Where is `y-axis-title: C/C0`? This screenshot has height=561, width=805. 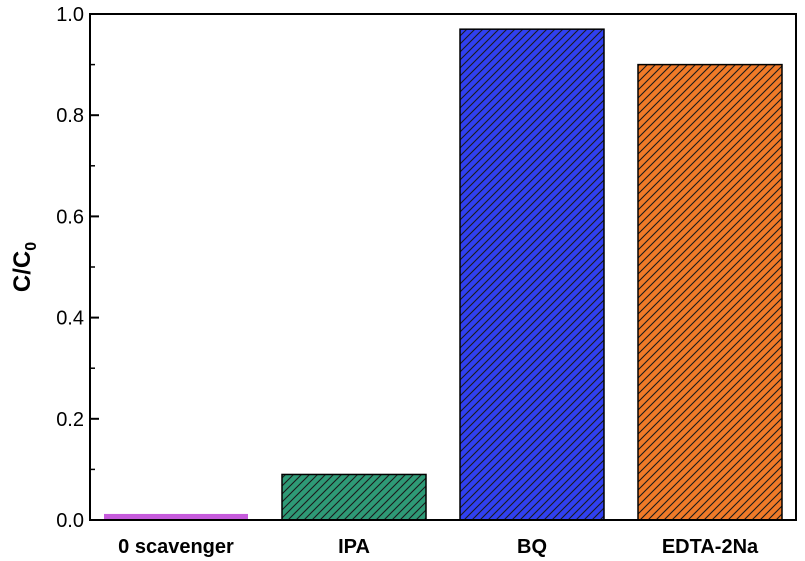 y-axis-title: C/C0 is located at coordinates (24, 267).